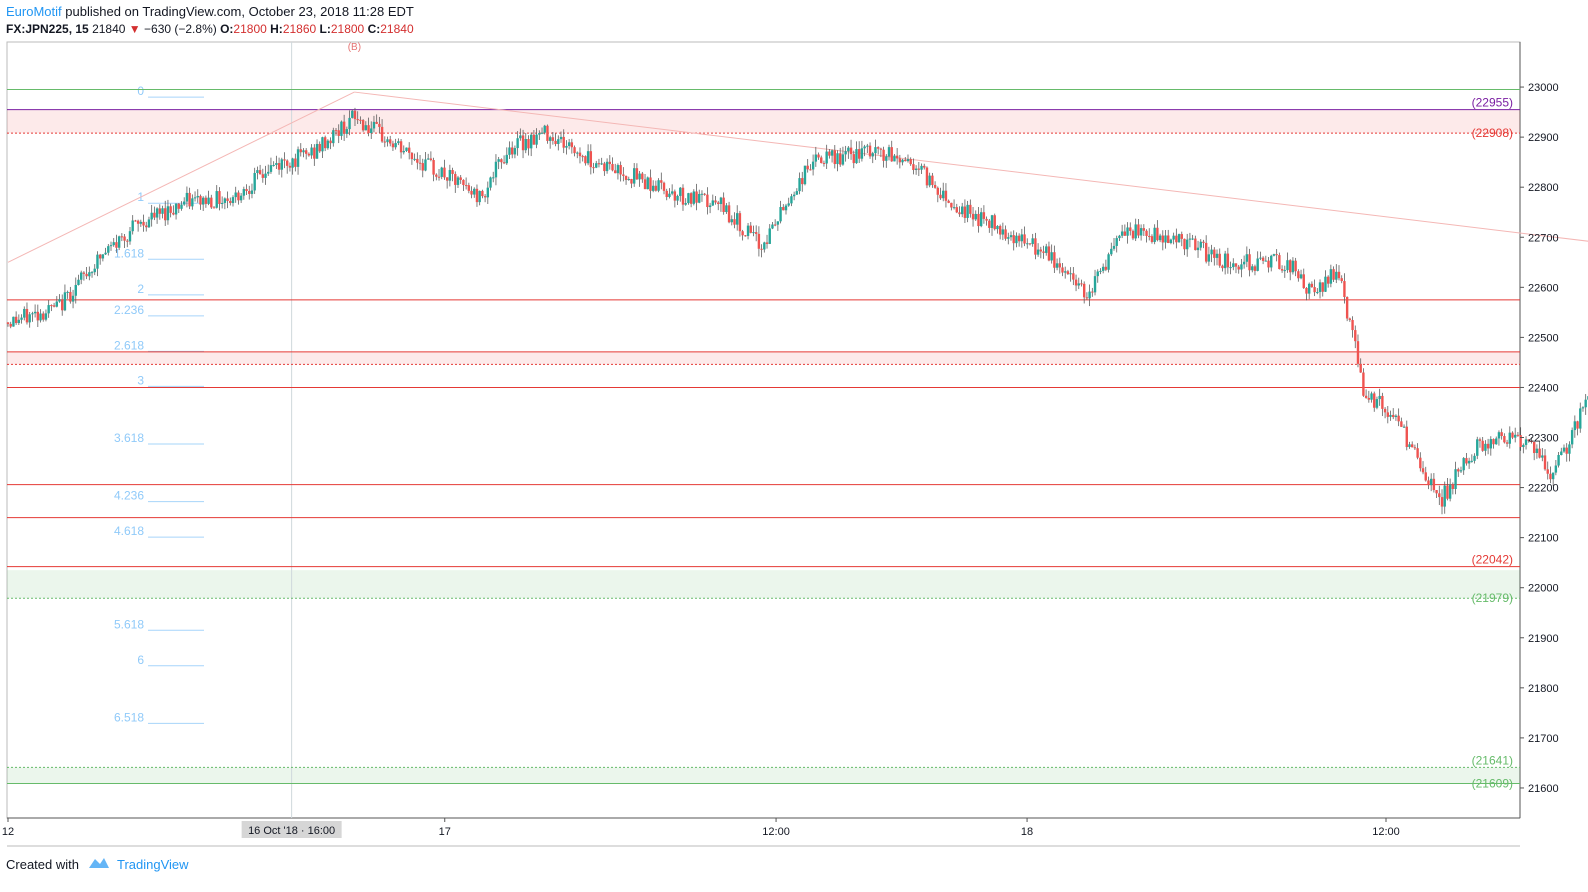 The width and height of the screenshot is (1588, 892). What do you see at coordinates (152, 864) in the screenshot?
I see `tradingview-link: TradingView` at bounding box center [152, 864].